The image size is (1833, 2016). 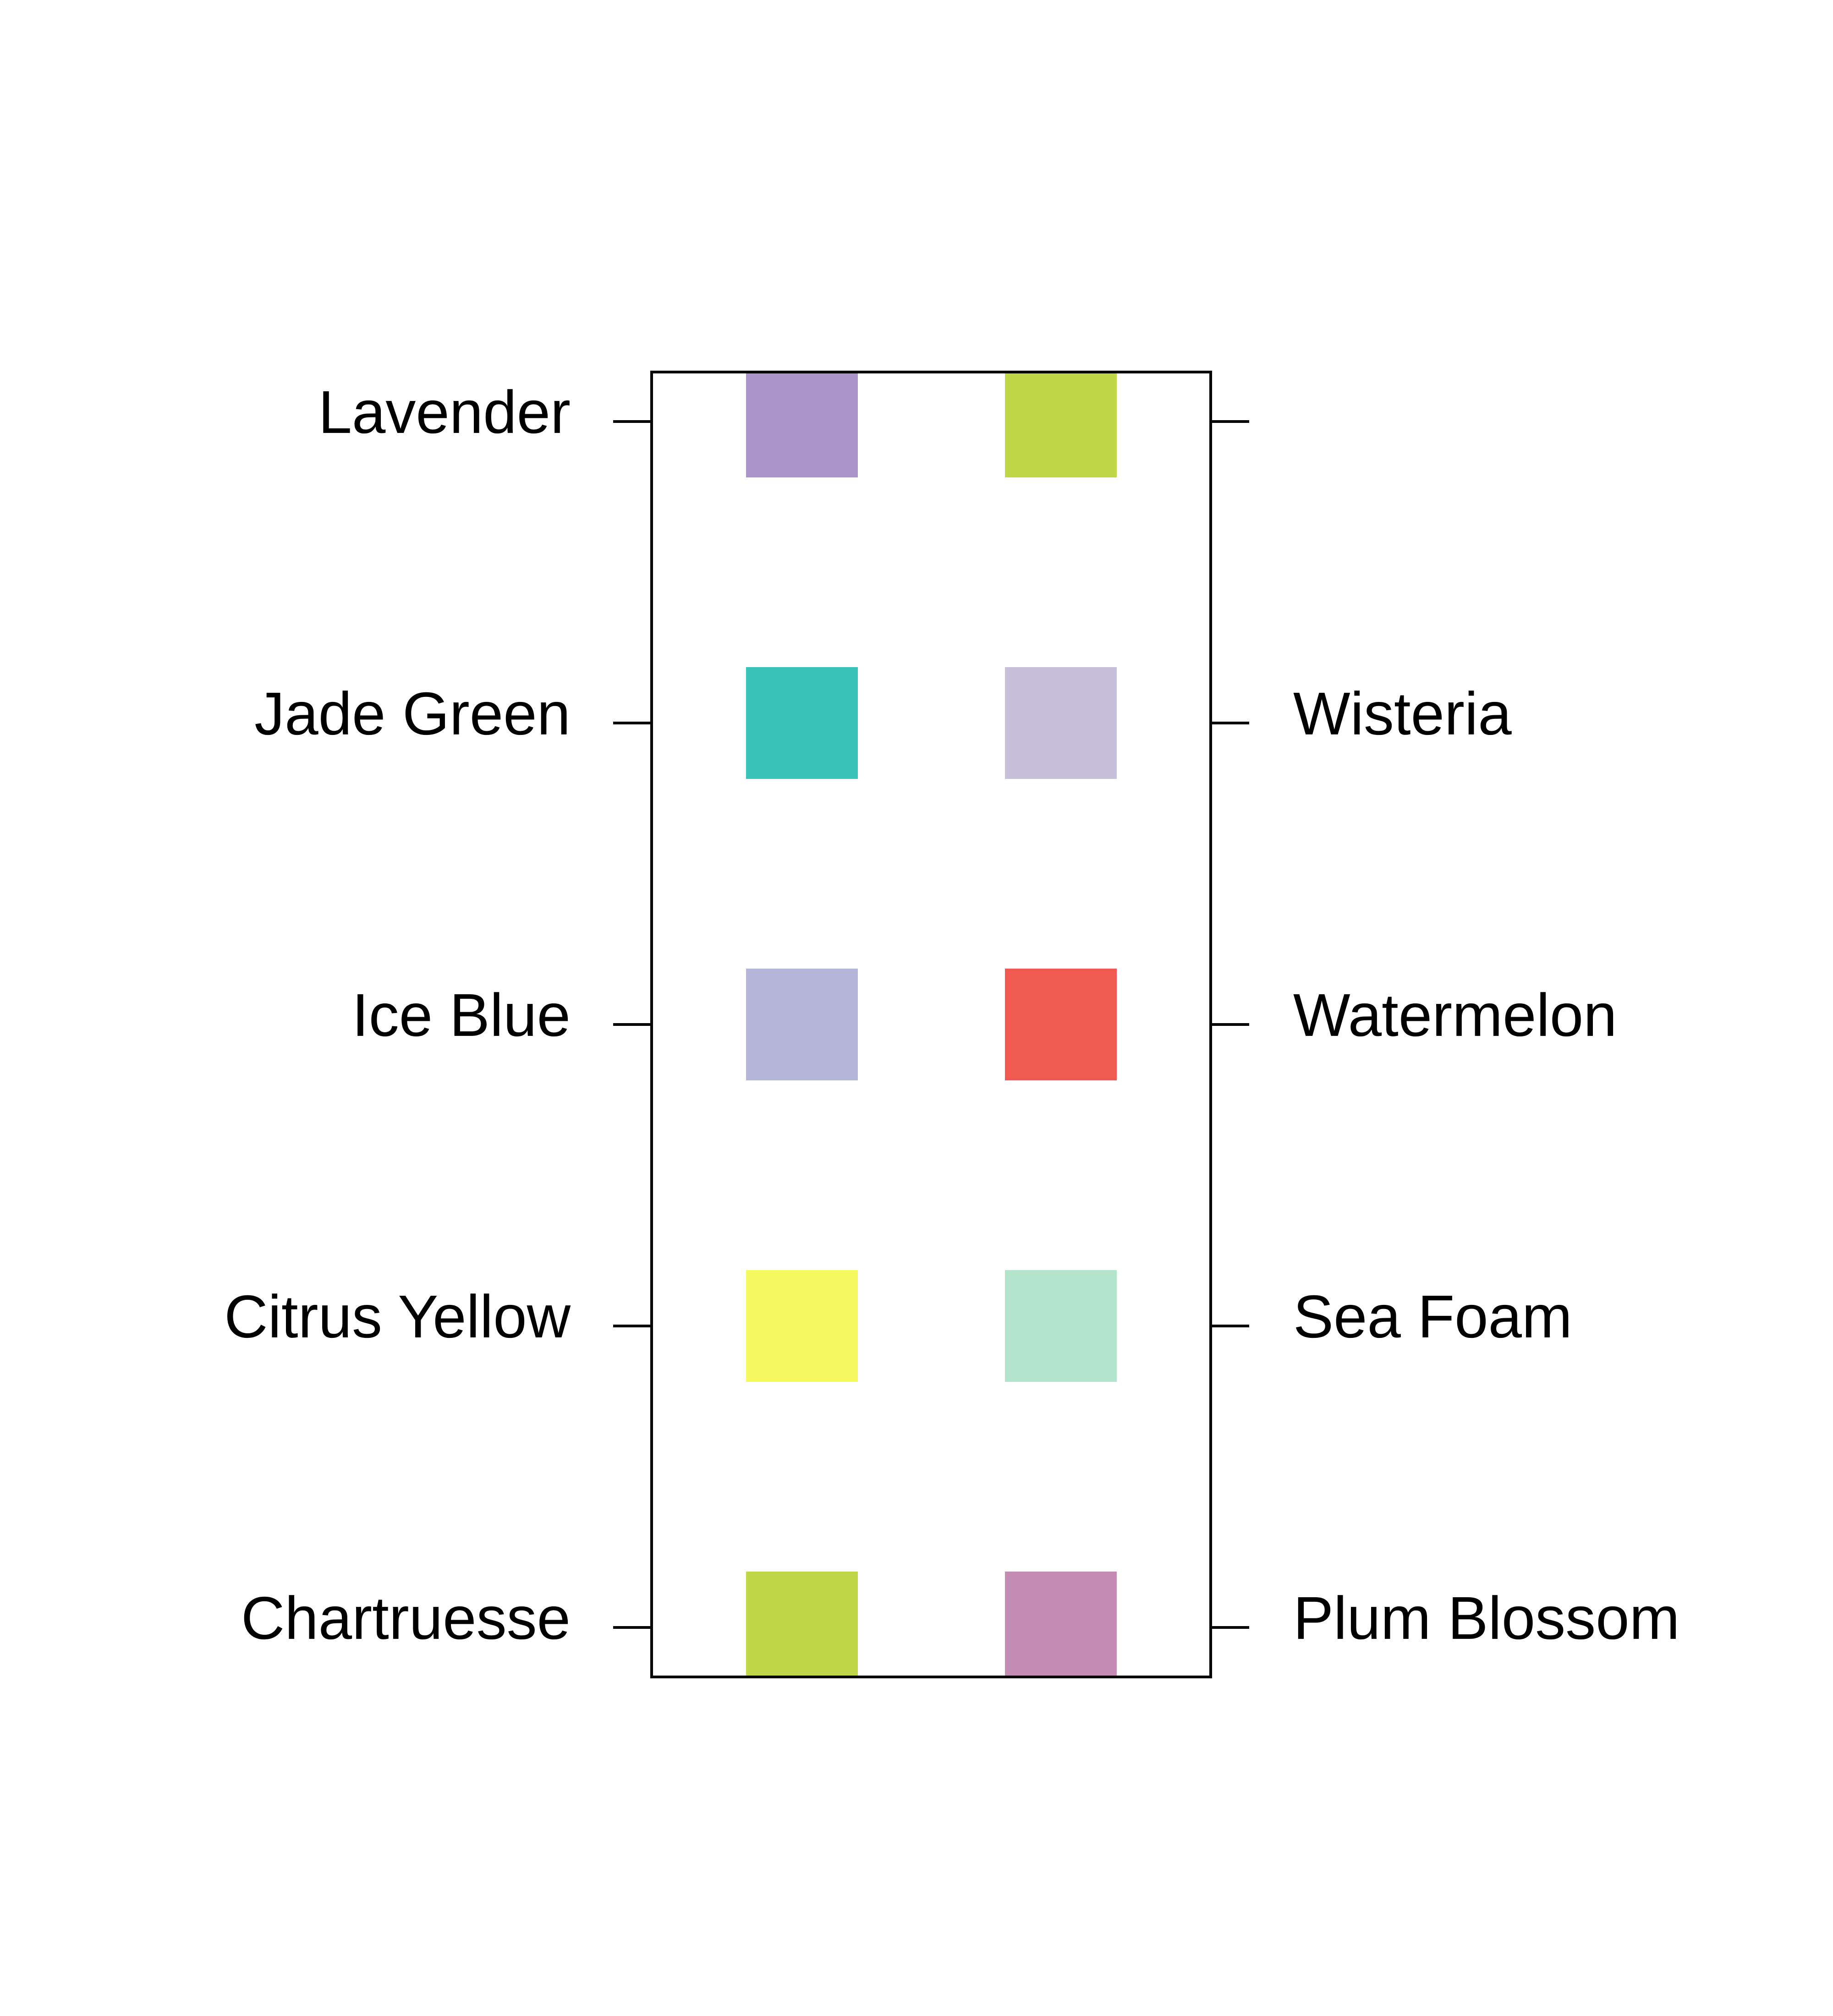 I want to click on left-label-3: Ice Blue, so click(x=461, y=1015).